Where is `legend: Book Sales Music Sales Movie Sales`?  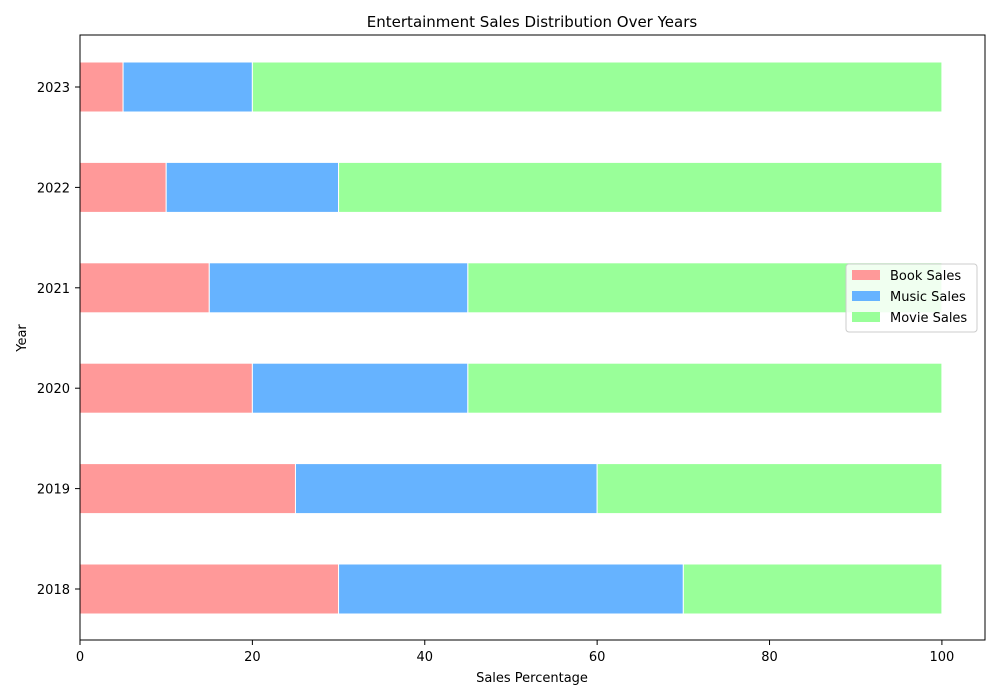
legend: Book Sales Music Sales Movie Sales is located at coordinates (911, 298).